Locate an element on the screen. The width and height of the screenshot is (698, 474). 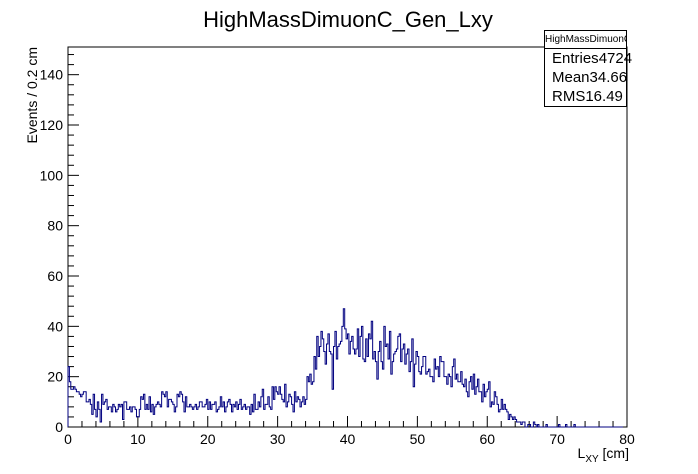
x-tick-label: 70 is located at coordinates (557, 439).